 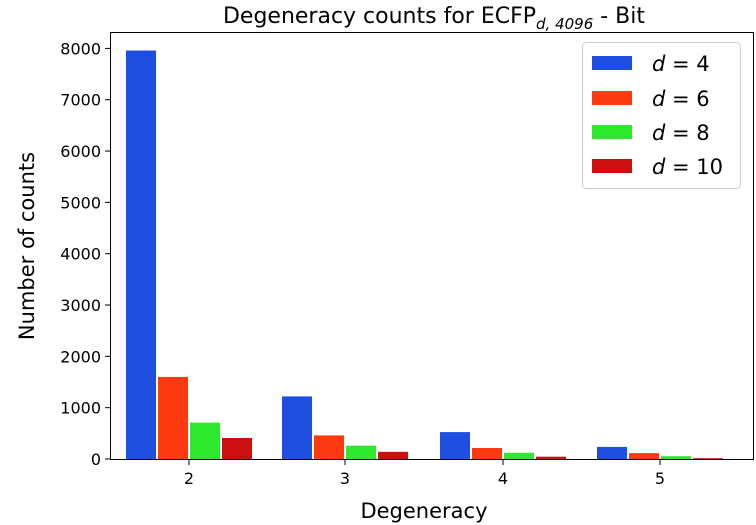 I want to click on x-tick-label: 2, so click(x=189, y=478).